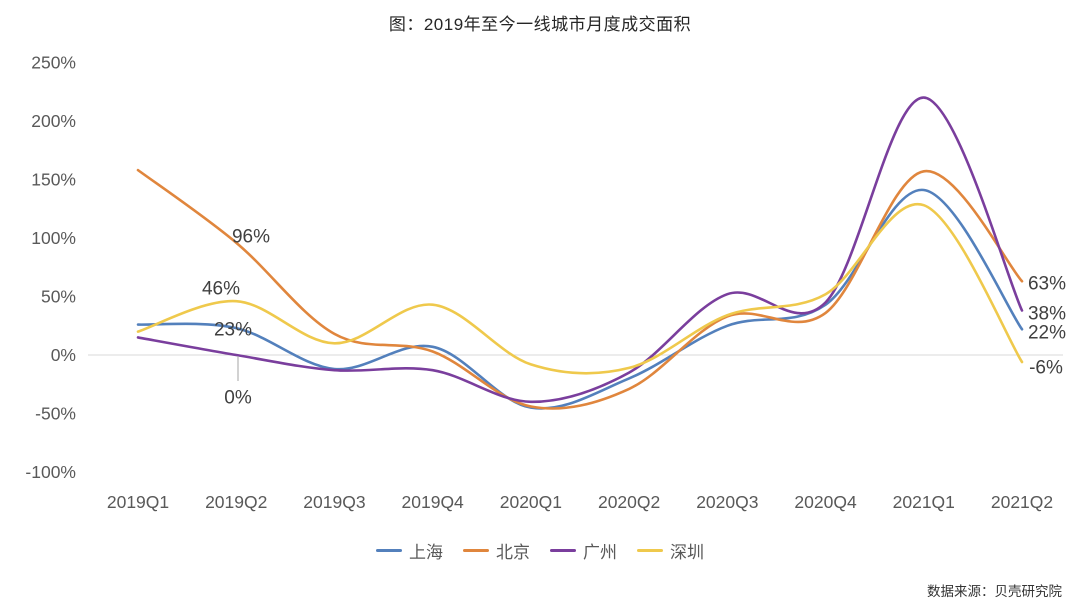 The image size is (1080, 608). Describe the element at coordinates (251, 237) in the screenshot. I see `data-label: 96%` at that location.